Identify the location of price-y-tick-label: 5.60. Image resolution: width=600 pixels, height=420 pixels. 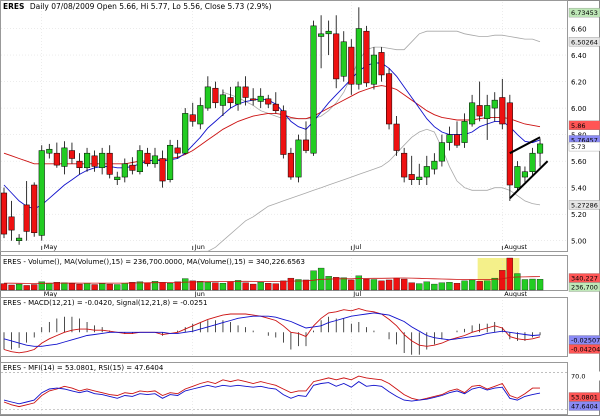
(579, 162).